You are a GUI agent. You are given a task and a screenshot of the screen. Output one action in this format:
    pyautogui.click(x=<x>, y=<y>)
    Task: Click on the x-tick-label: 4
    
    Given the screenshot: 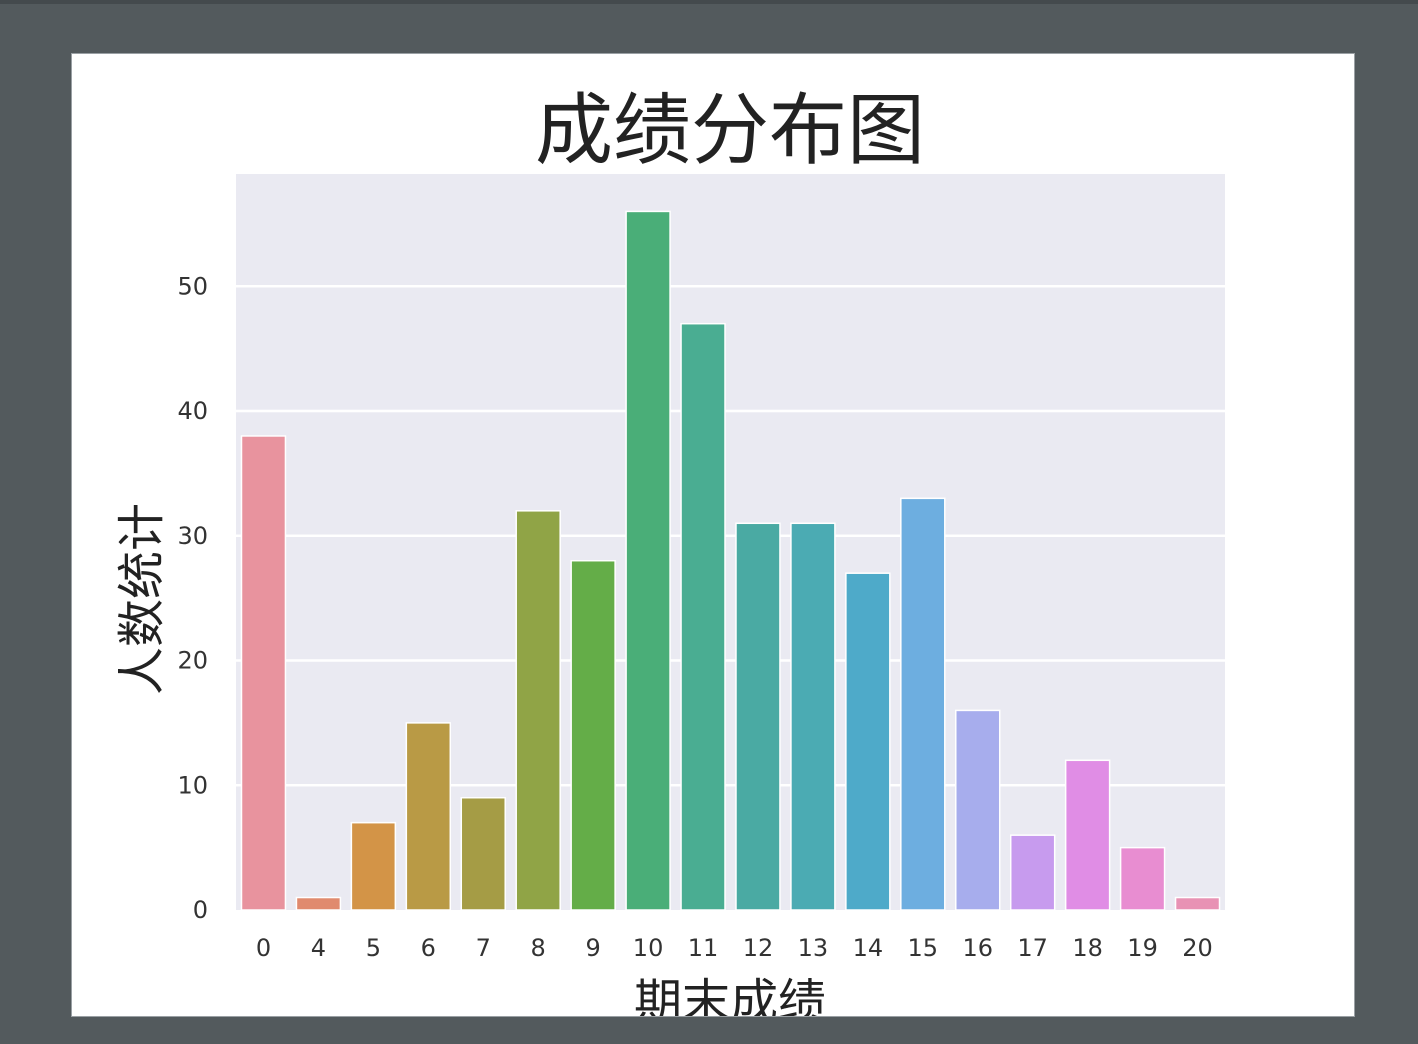 What is the action you would take?
    pyautogui.click(x=318, y=948)
    